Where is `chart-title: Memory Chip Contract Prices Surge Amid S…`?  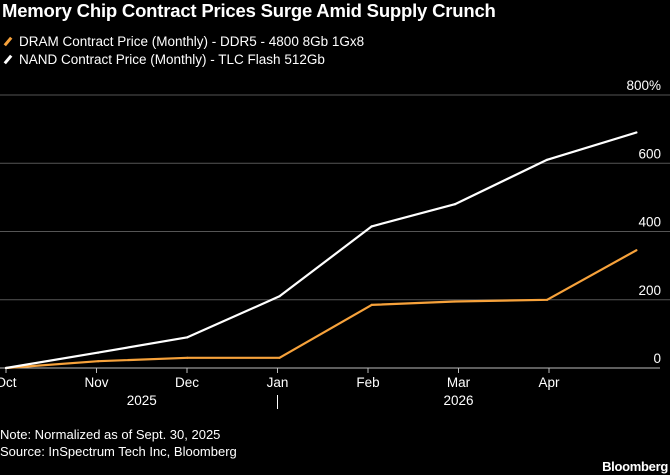 chart-title: Memory Chip Contract Prices Surge Amid S… is located at coordinates (249, 10).